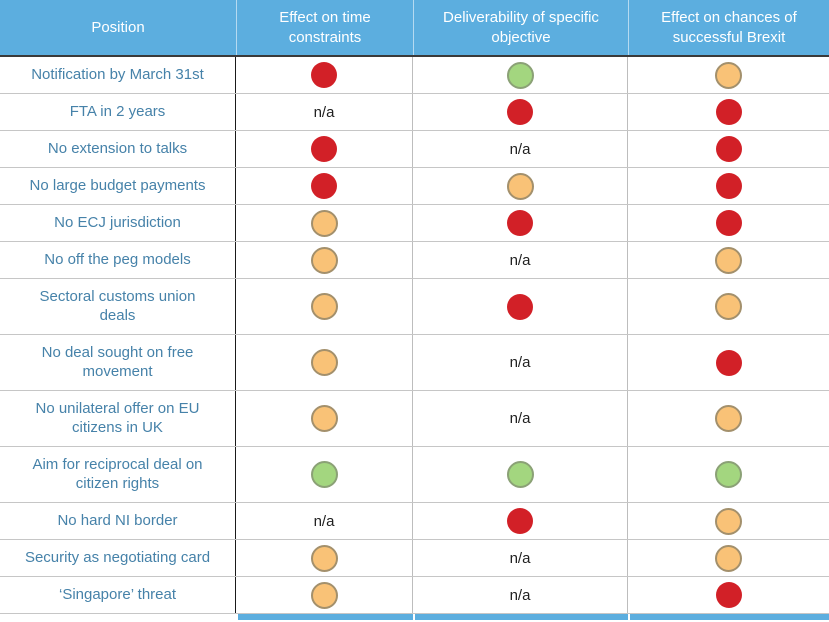 The height and width of the screenshot is (622, 829). Describe the element at coordinates (118, 362) in the screenshot. I see `position-label: No deal sought on free movement` at that location.